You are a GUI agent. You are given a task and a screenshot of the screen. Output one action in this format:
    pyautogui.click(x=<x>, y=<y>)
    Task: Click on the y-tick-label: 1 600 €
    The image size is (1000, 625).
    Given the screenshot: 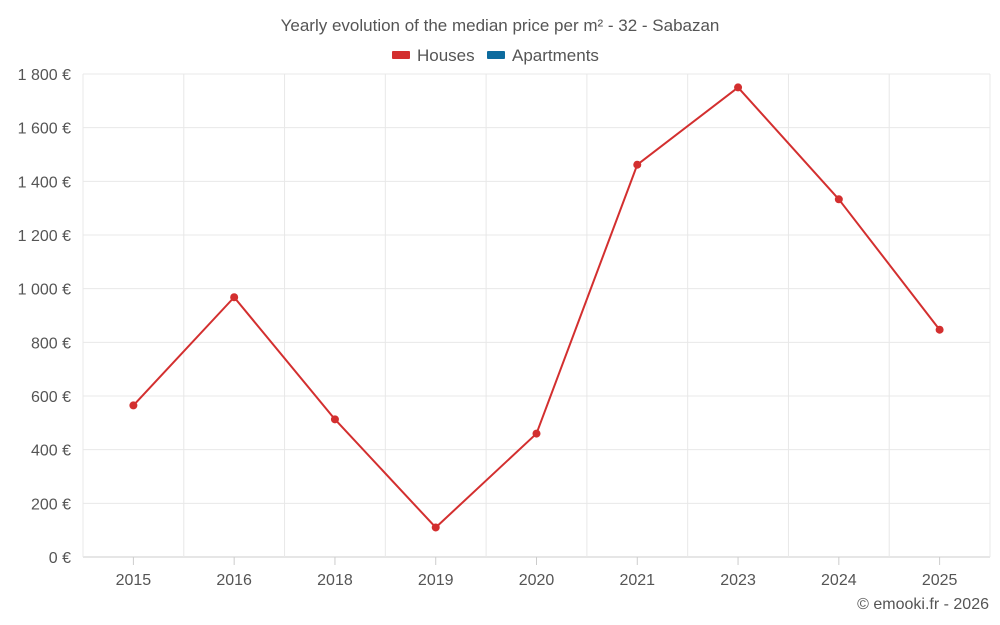 What is the action you would take?
    pyautogui.click(x=44, y=129)
    